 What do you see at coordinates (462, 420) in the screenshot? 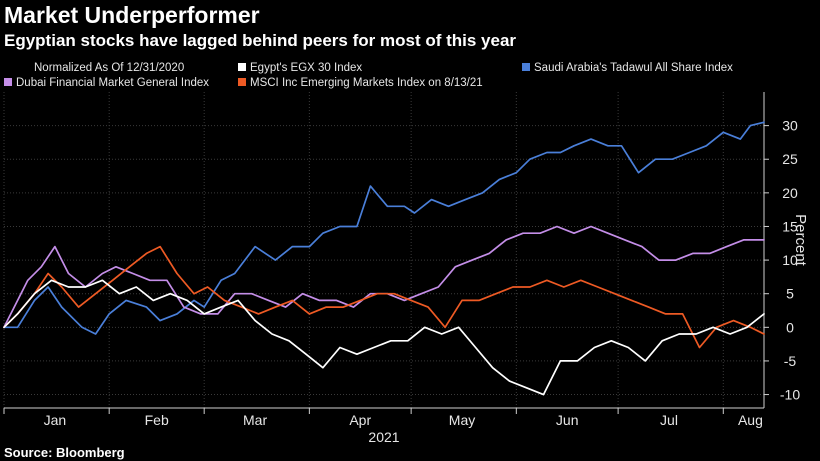
I see `x-tick-label: May` at bounding box center [462, 420].